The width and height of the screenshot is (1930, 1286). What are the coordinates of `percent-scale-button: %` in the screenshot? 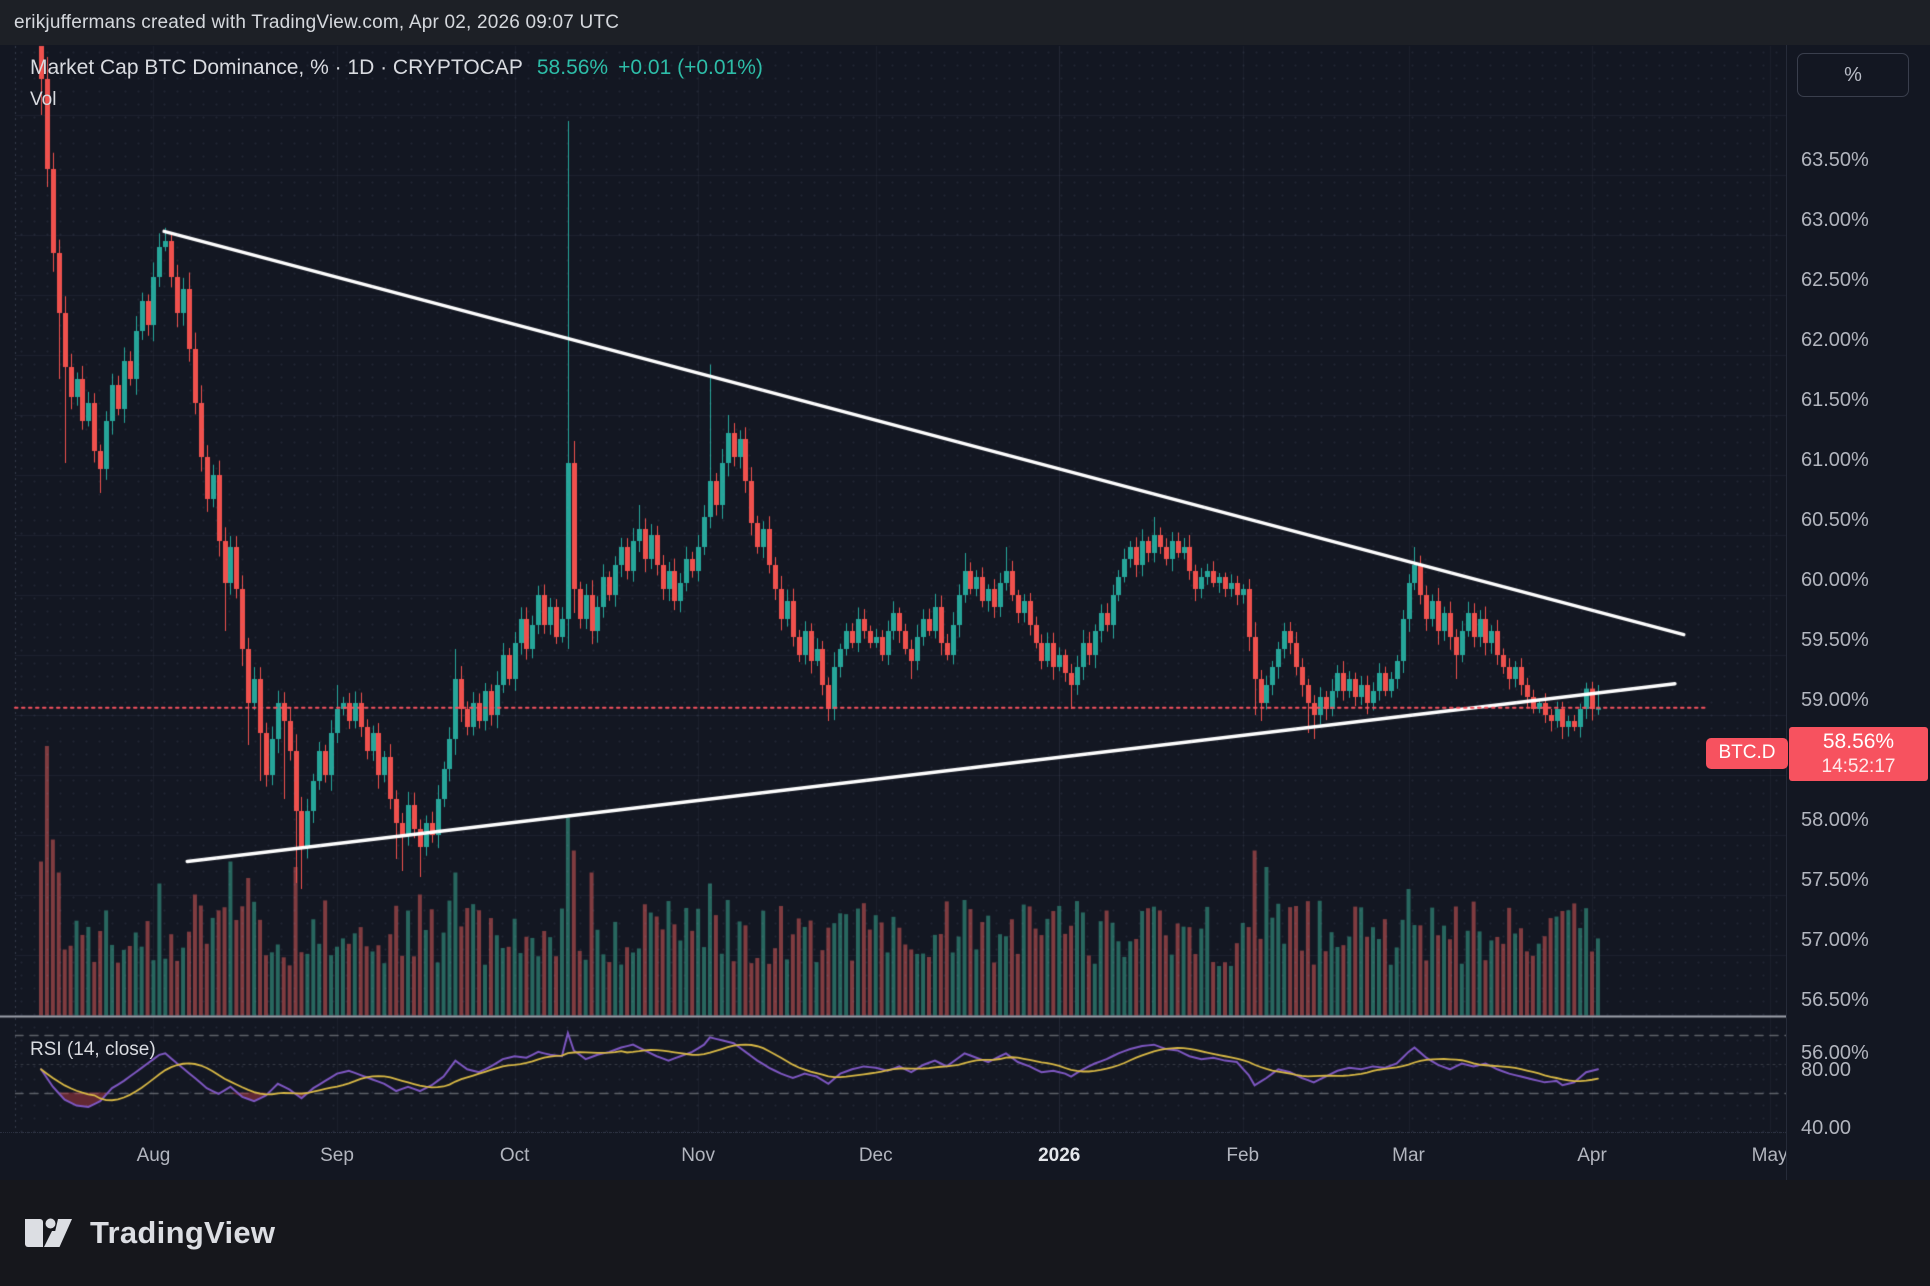 It's located at (1853, 75).